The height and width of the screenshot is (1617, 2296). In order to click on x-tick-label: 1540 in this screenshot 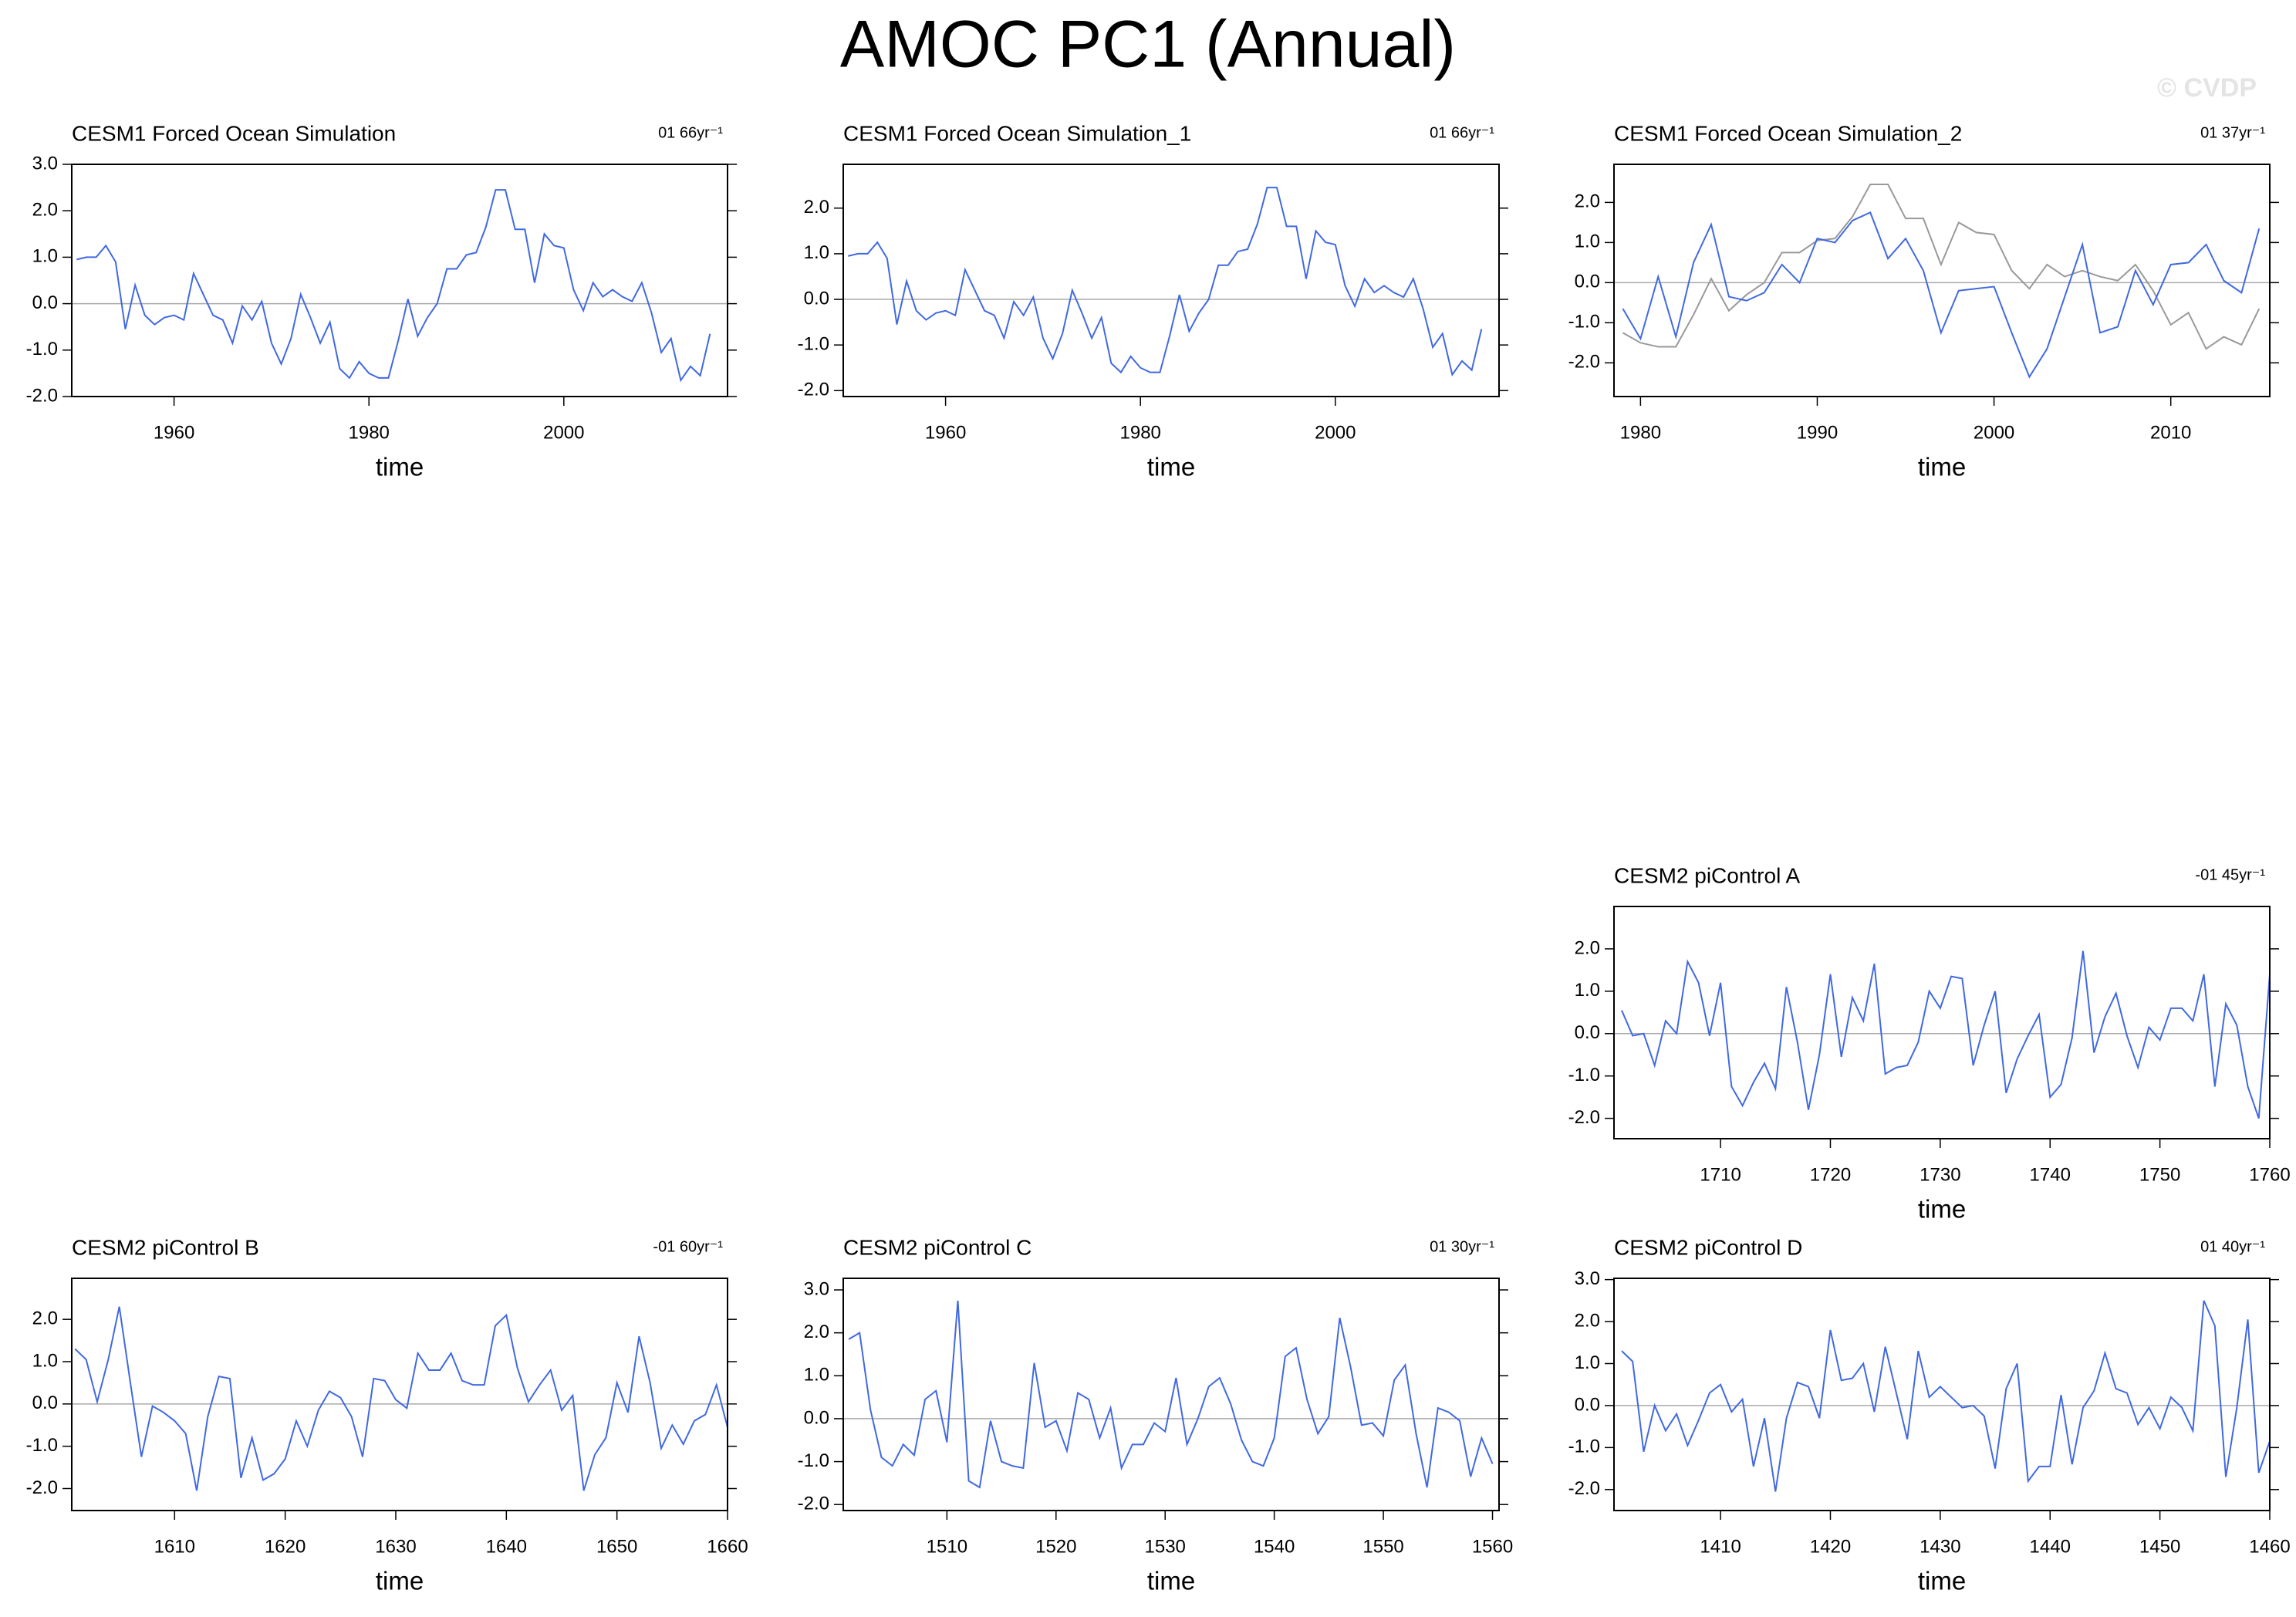, I will do `click(1274, 1546)`.